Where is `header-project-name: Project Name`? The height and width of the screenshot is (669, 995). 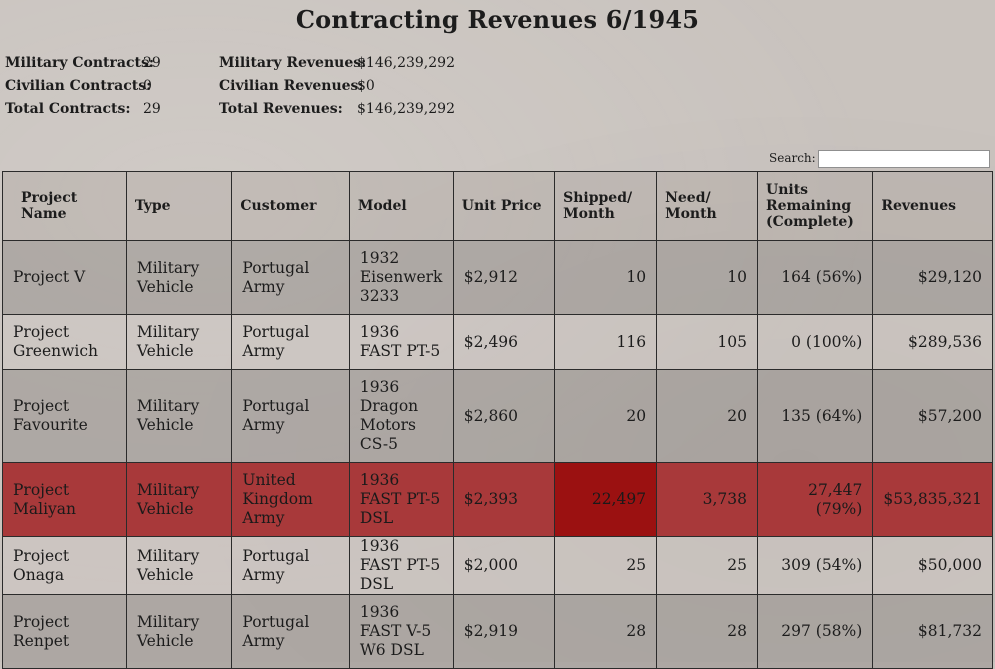
header-project-name: Project Name is located at coordinates (64, 206).